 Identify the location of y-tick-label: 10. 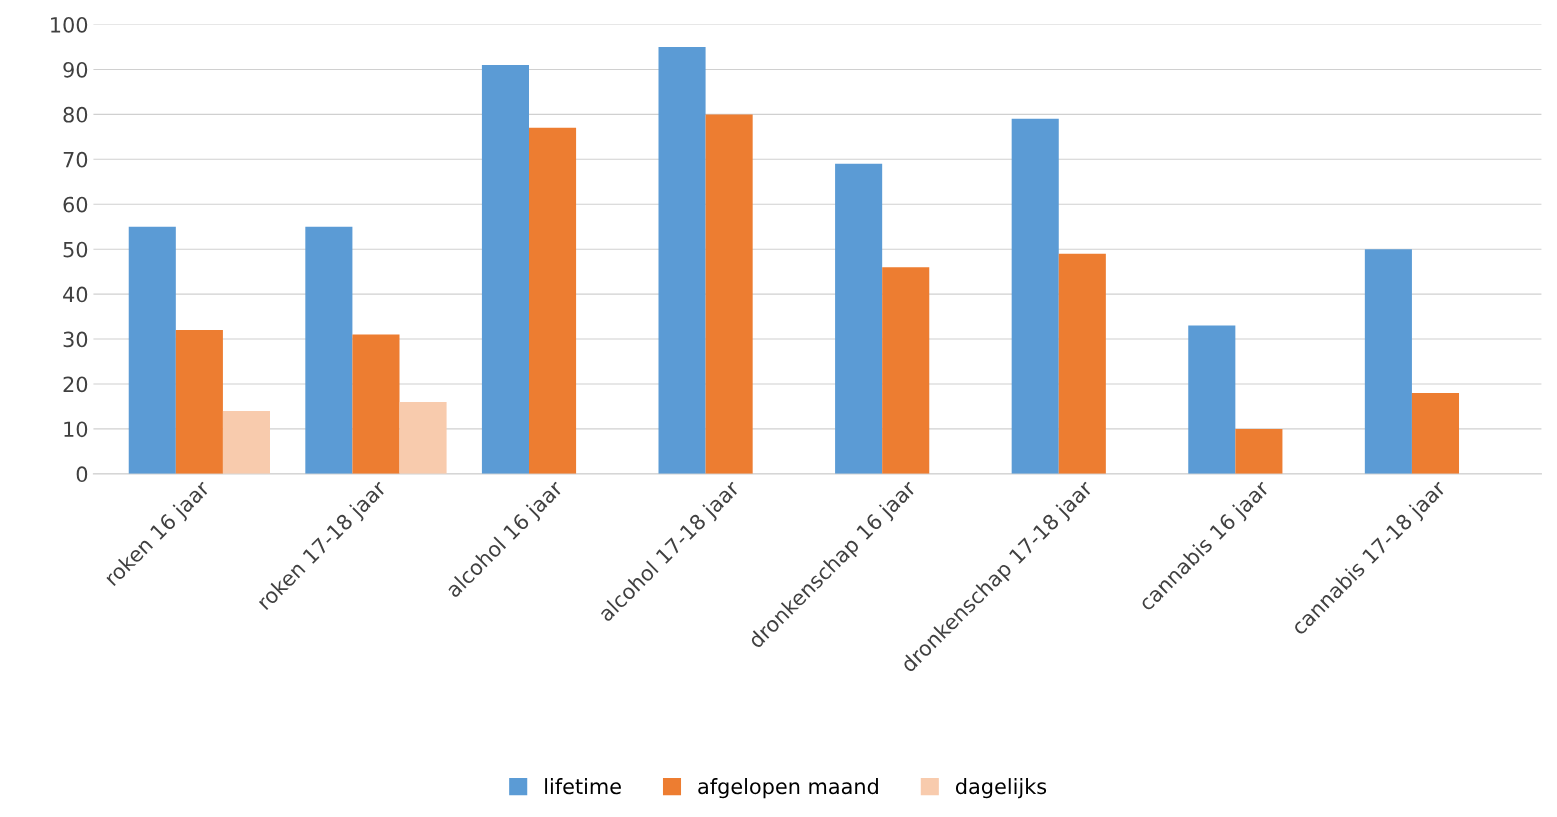
(76, 429).